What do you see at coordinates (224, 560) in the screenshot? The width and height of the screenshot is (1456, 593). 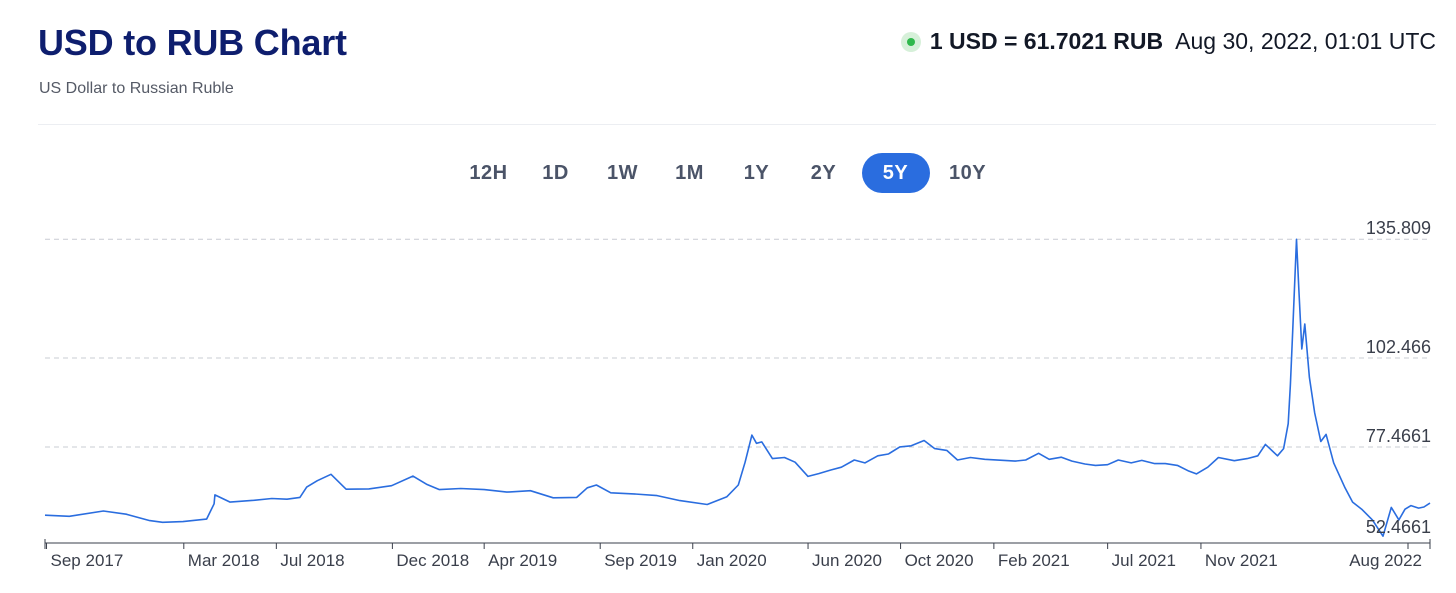 I see `x-tick-label: Mar 2018` at bounding box center [224, 560].